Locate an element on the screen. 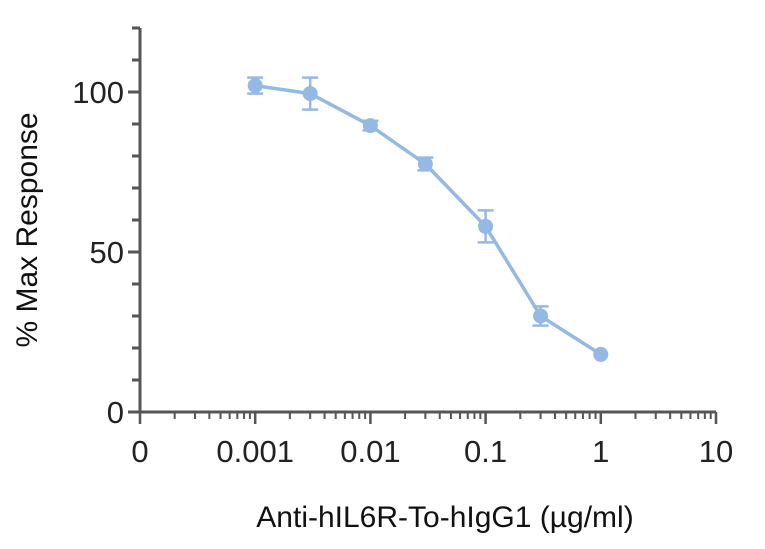  x-tick-label: 0 is located at coordinates (139, 451).